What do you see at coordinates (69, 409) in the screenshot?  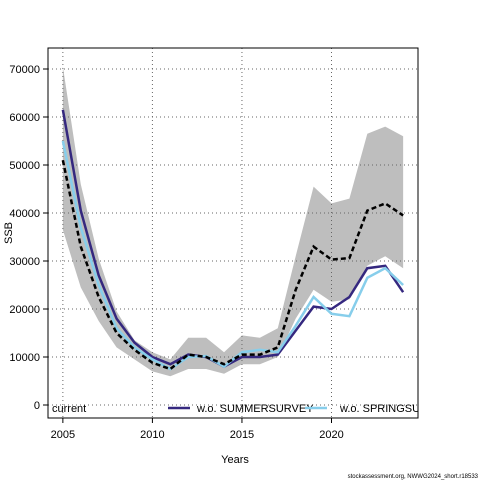 I see `legend-label: current` at bounding box center [69, 409].